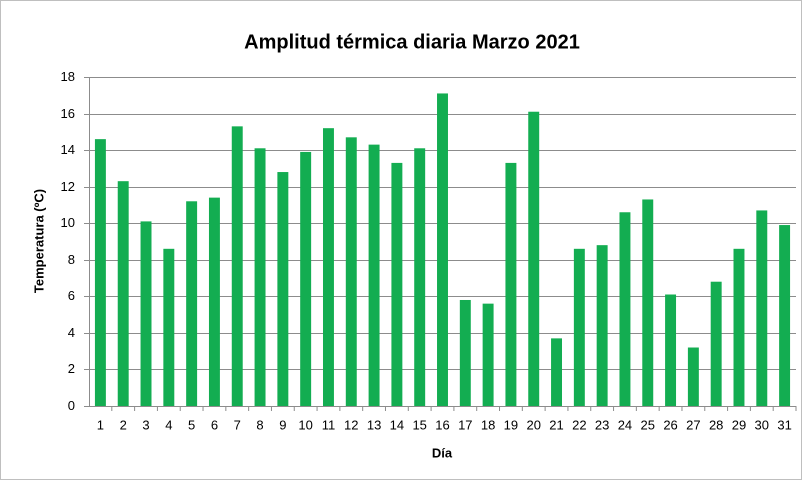 The height and width of the screenshot is (480, 802). I want to click on x-tick-label: 25, so click(648, 424).